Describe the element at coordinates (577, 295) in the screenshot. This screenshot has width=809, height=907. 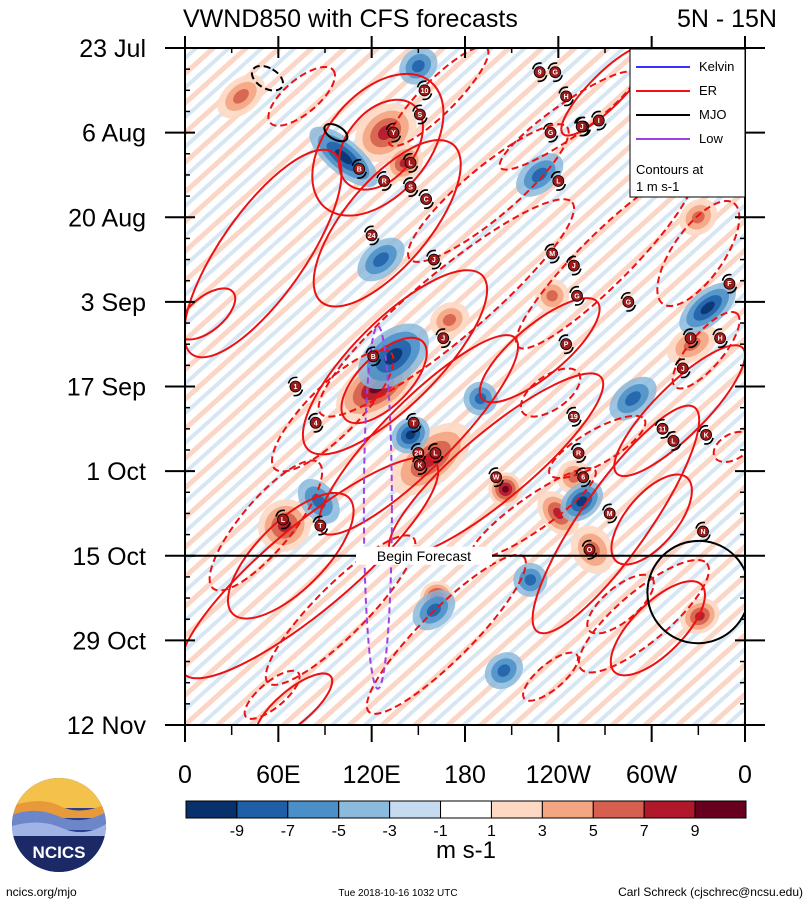
I see `storm-symbol-20: G` at that location.